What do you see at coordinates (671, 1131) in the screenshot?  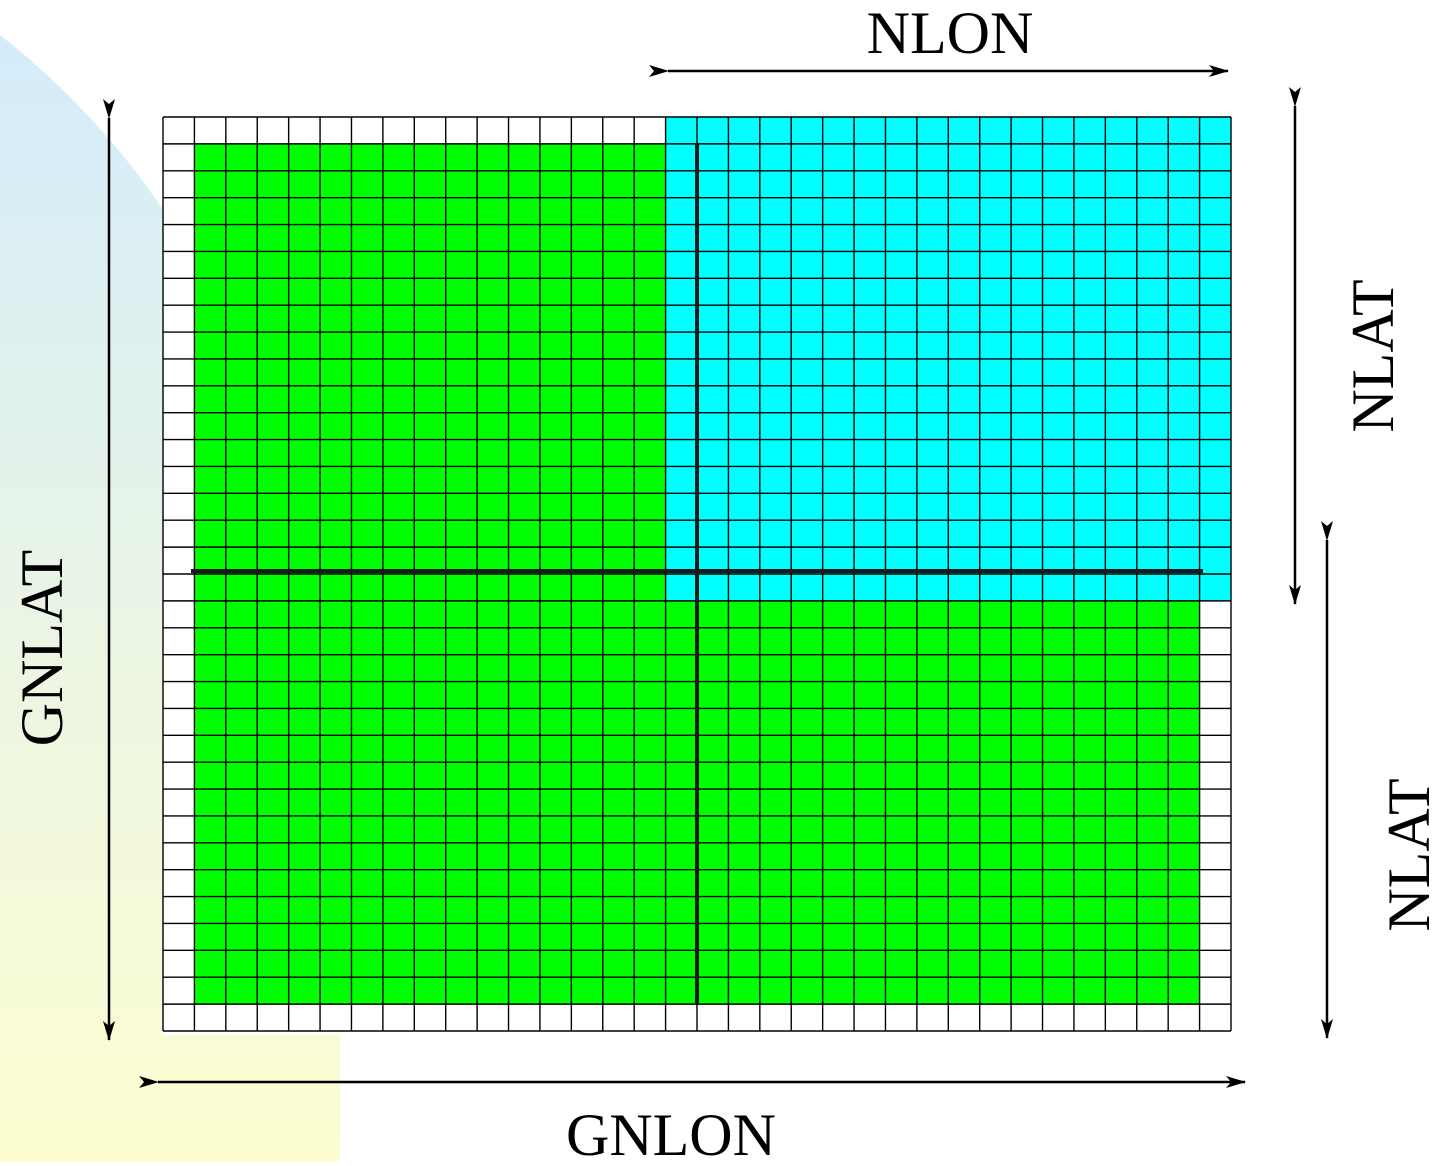 I see `gnlon-label: GNLON` at bounding box center [671, 1131].